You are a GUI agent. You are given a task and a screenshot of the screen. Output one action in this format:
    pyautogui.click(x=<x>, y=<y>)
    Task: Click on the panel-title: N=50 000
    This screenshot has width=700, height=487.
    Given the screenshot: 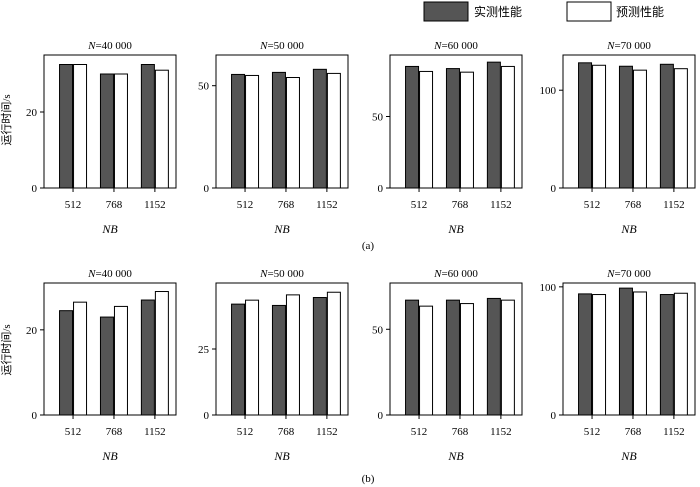 What is the action you would take?
    pyautogui.click(x=281, y=274)
    